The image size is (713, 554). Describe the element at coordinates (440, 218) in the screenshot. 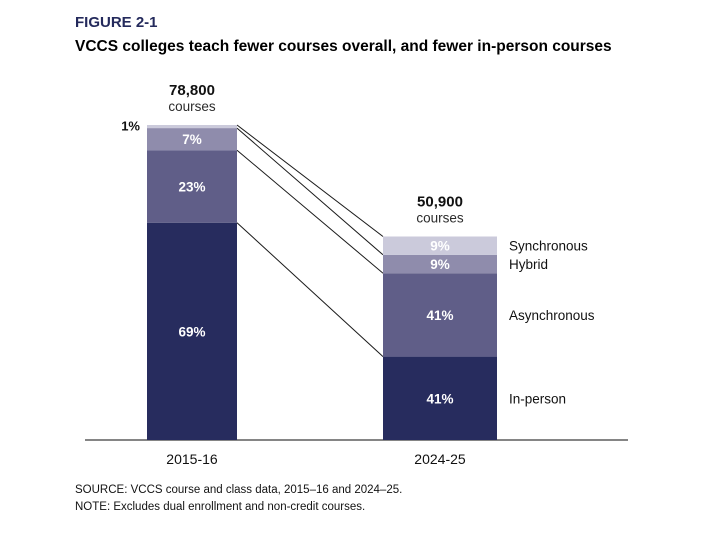

I see `total-unit-label-2024-25: courses` at that location.